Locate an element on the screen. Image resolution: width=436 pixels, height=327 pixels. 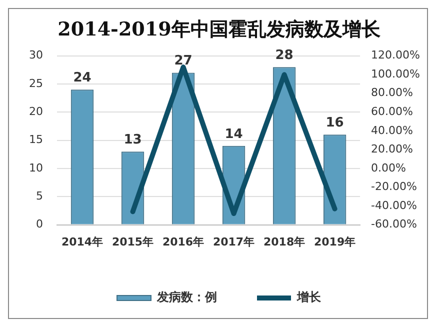
y2-tick-label: 60.00% is located at coordinates (392, 111).